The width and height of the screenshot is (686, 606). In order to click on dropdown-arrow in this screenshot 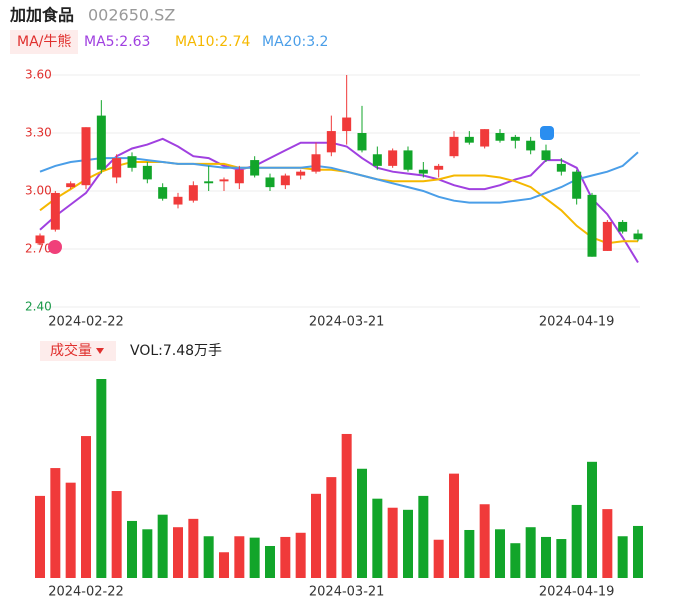, I will do `click(100, 351)`.